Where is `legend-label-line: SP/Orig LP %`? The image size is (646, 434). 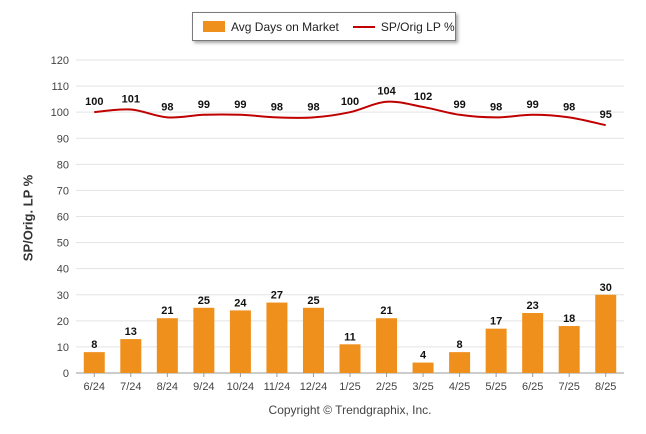
legend-label-line: SP/Orig LP % is located at coordinates (417, 26).